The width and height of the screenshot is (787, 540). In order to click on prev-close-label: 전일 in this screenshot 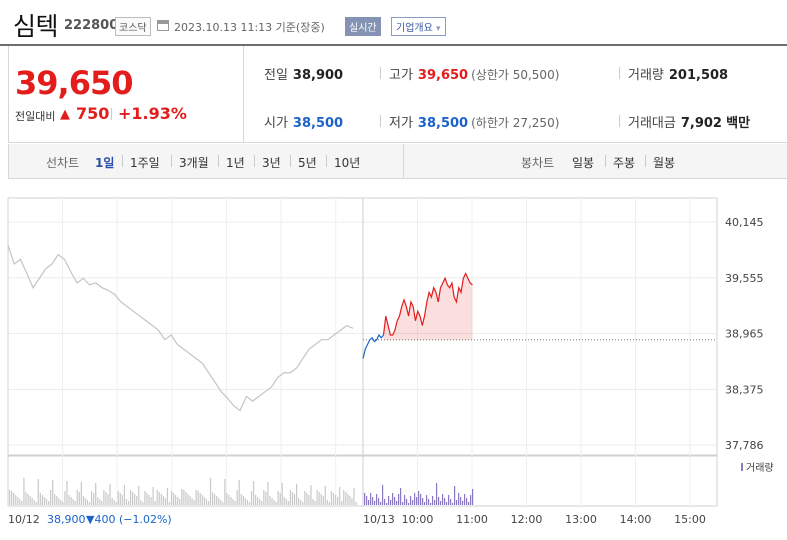, I will do `click(276, 75)`.